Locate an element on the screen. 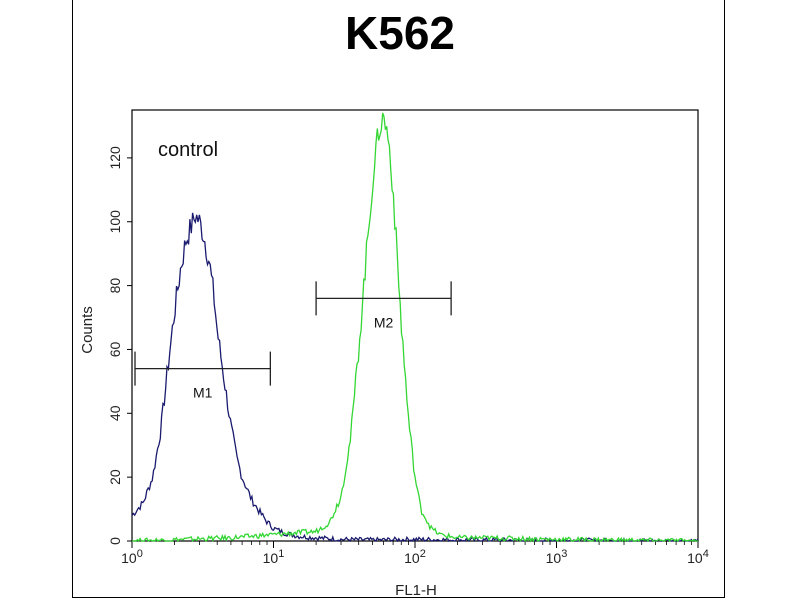  x-tick-label: 10⁰ is located at coordinates (132, 557).